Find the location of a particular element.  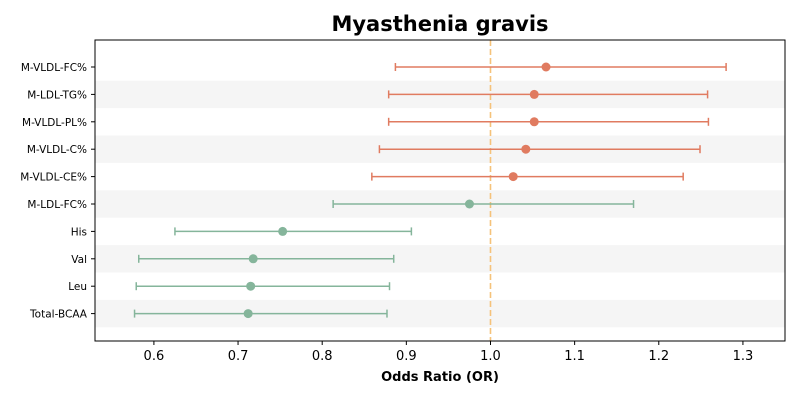

x-tick-label: 0.8 is located at coordinates (322, 356).